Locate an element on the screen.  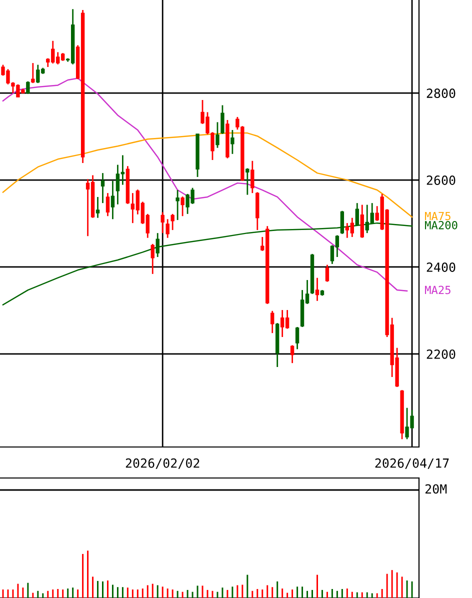
ref-line-label: 20M is located at coordinates (436, 489).